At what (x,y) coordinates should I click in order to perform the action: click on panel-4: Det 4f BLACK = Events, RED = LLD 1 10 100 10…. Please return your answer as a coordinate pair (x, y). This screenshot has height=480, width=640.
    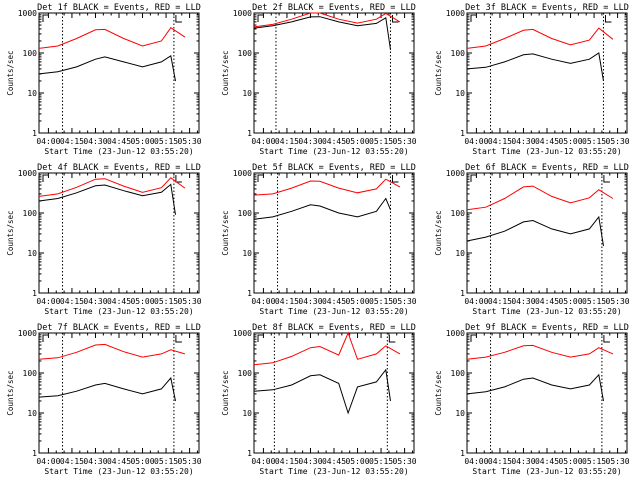
    Looking at the image, I should click on (104, 239).